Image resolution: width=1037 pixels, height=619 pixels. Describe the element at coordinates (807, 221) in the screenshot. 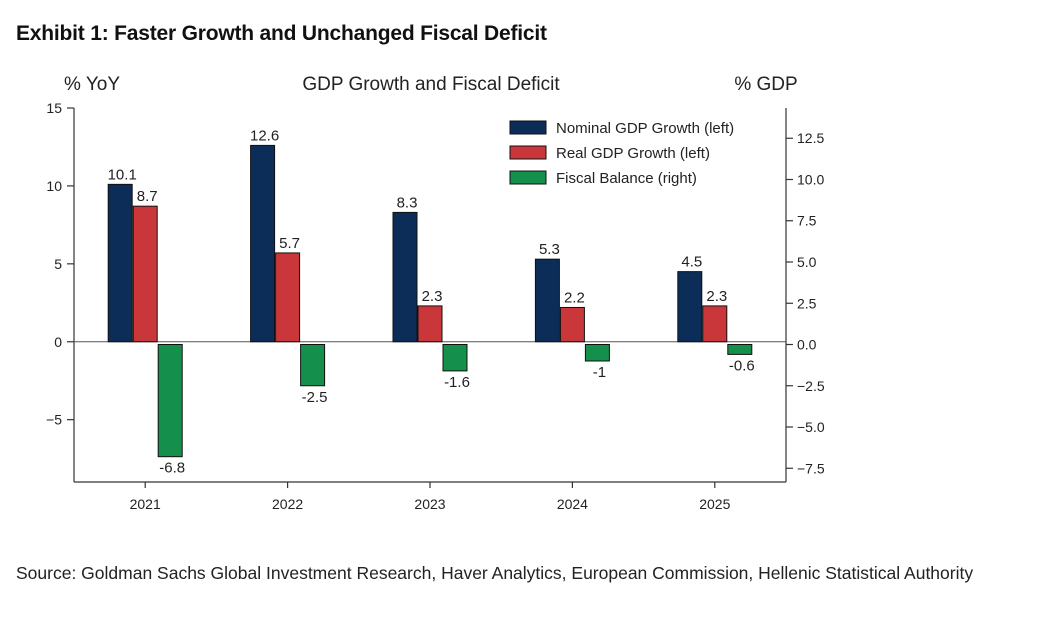

I see `right-axis-tick-label: 7.5` at that location.